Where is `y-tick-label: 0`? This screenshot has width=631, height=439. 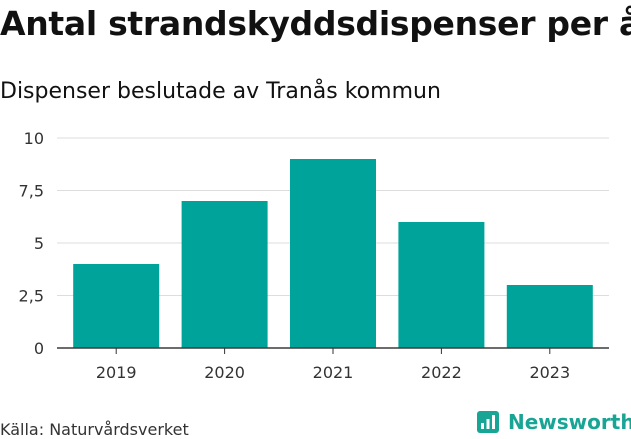
y-tick-label: 0 is located at coordinates (39, 348).